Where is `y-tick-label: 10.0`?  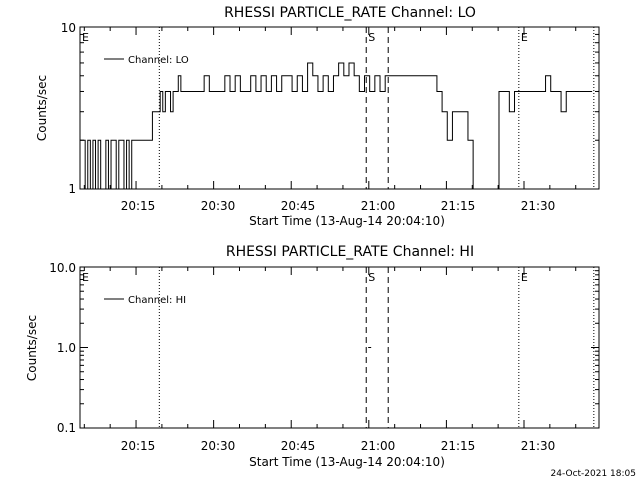 y-tick-label: 10.0 is located at coordinates (62, 268).